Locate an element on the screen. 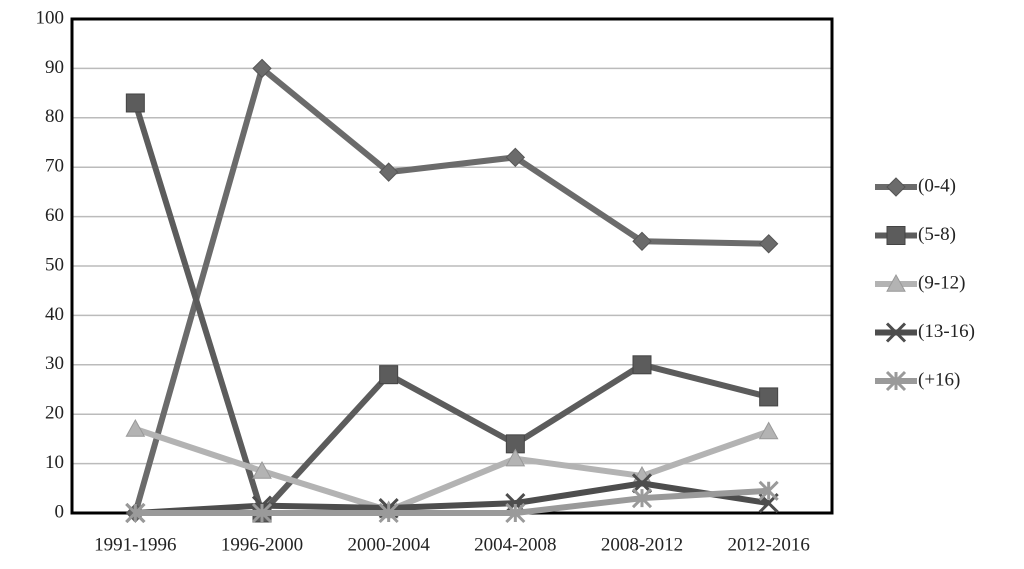  legend-label: (0-4) is located at coordinates (937, 185).